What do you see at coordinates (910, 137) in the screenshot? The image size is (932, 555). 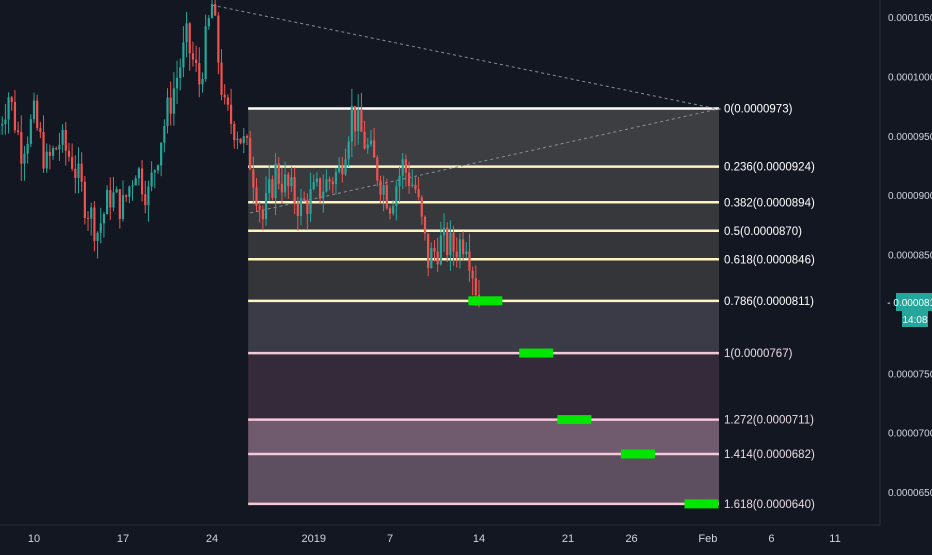 I see `y-tick-label: 0.0000950` at bounding box center [910, 137].